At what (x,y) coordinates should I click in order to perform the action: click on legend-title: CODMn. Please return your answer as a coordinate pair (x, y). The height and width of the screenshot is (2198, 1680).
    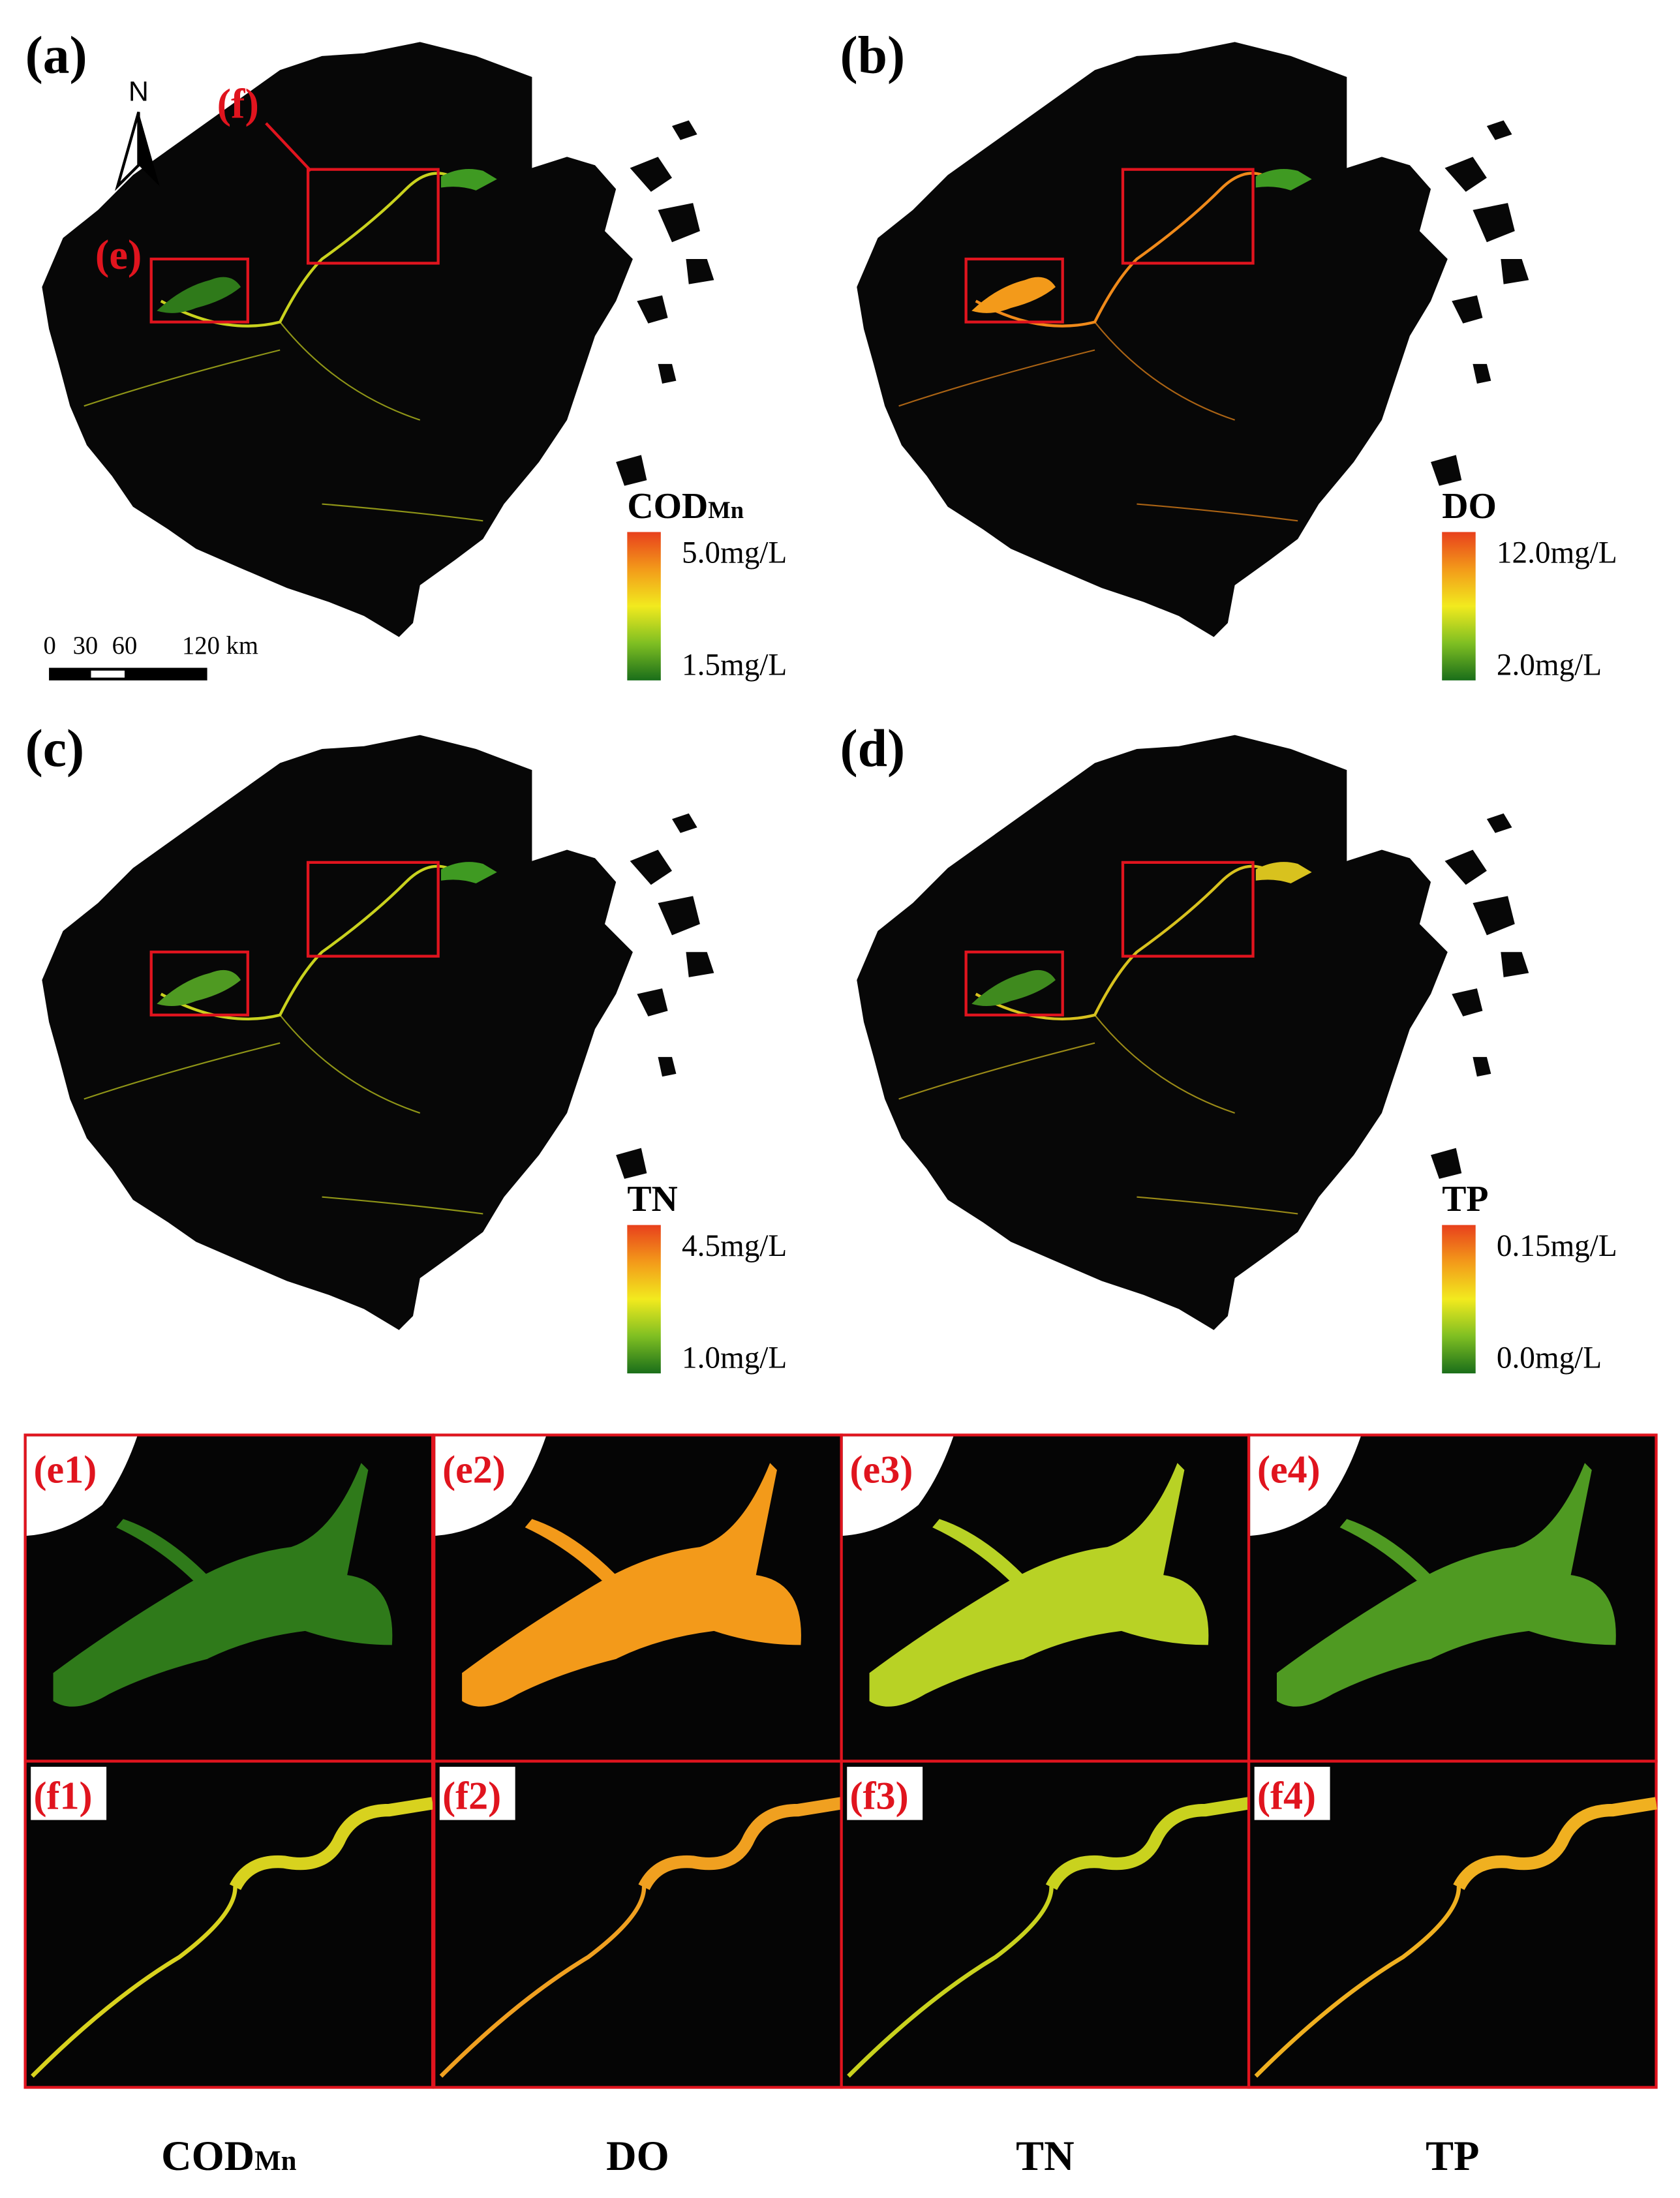
    Looking at the image, I should click on (686, 507).